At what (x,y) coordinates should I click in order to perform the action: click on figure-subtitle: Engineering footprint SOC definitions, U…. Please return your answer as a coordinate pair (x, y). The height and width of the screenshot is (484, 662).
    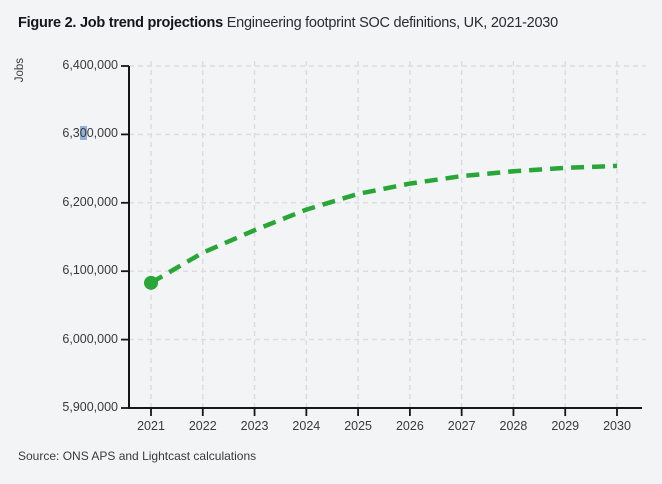
    Looking at the image, I should click on (392, 23).